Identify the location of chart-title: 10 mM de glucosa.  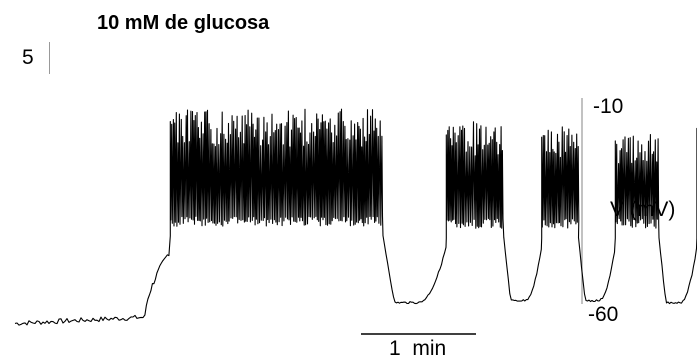
(183, 23).